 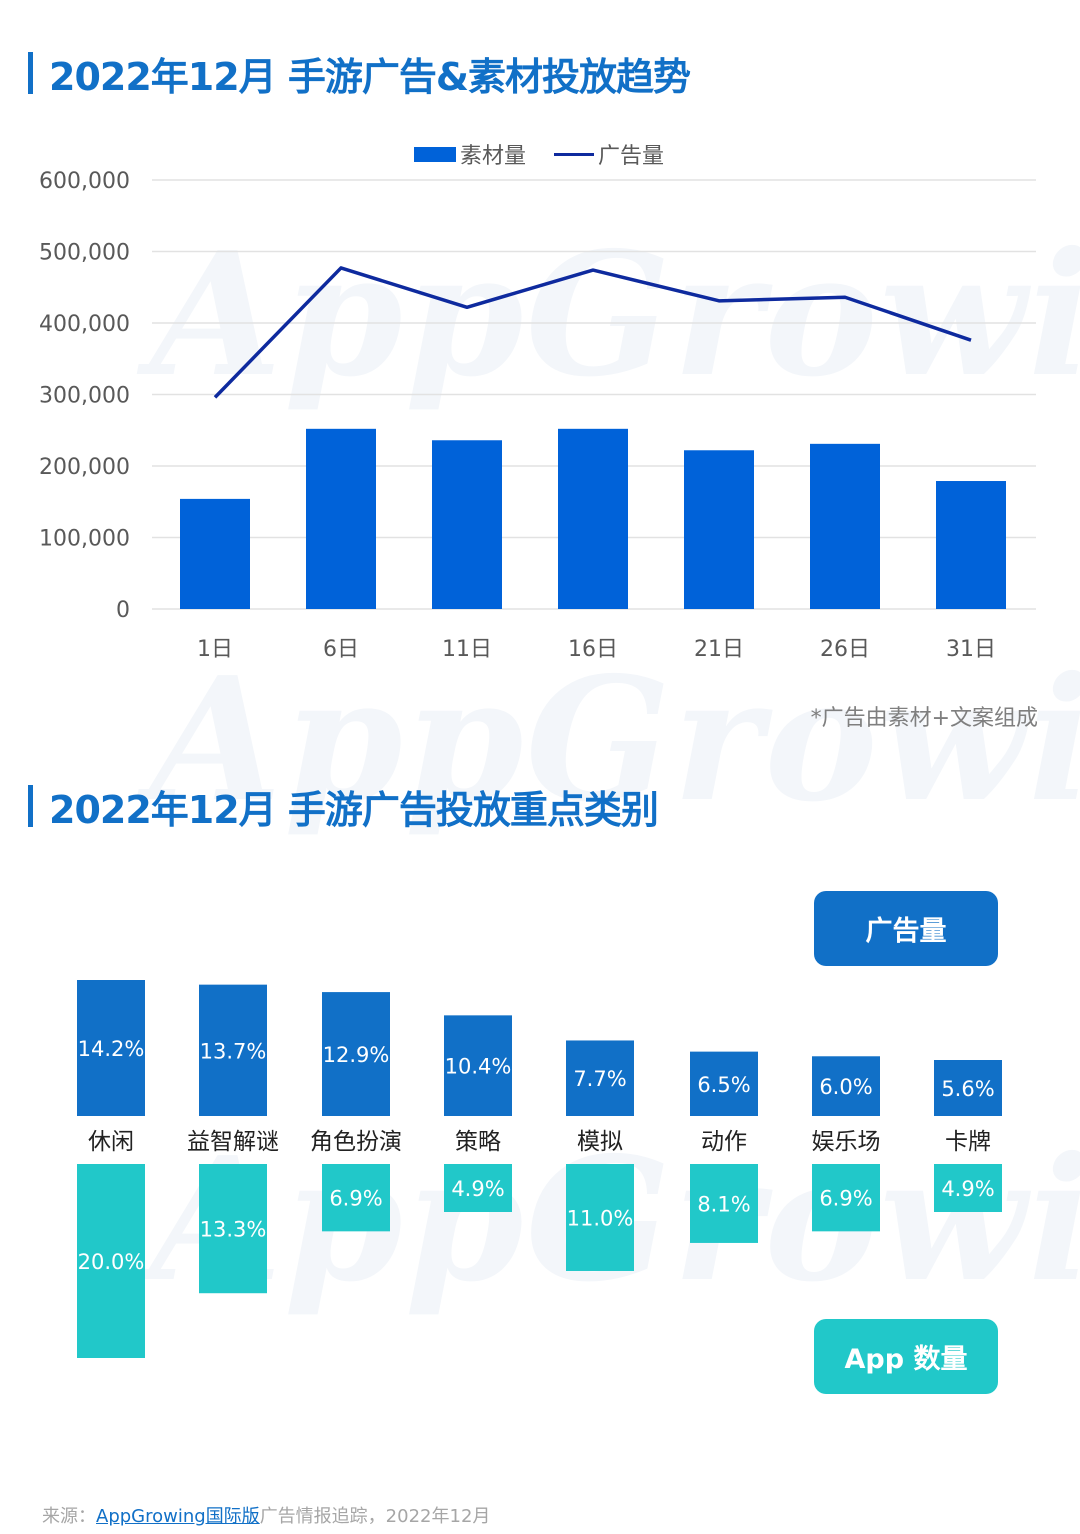 I want to click on y-tick-label: 300,000, so click(x=84, y=396).